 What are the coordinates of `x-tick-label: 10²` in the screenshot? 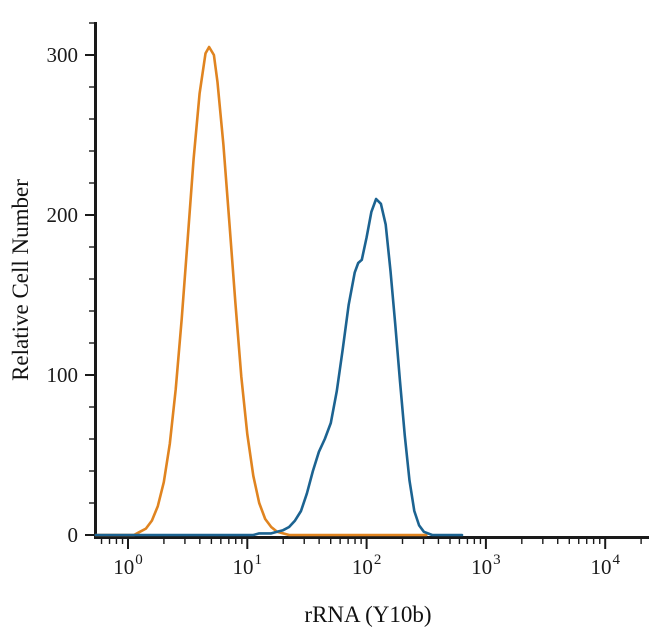 It's located at (367, 565).